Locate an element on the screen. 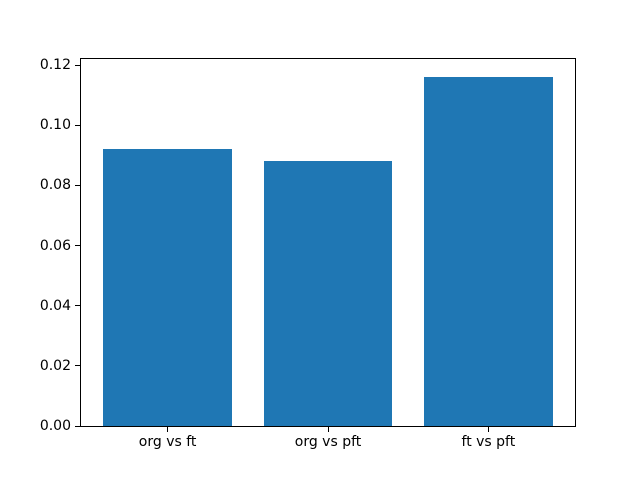 Image resolution: width=640 pixels, height=480 pixels. y-axis-tick-label: 0.04 is located at coordinates (55, 305).